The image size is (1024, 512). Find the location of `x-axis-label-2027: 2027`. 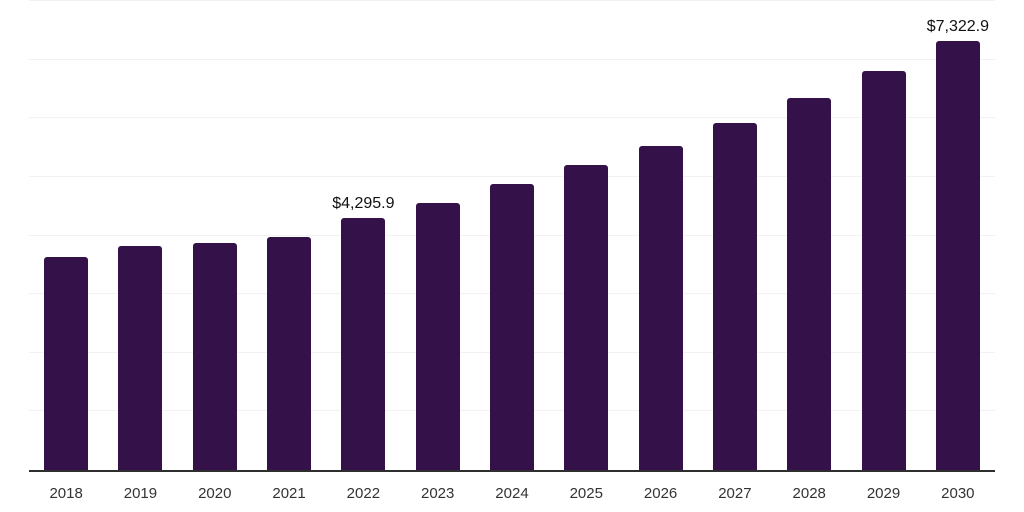

x-axis-label-2027: 2027 is located at coordinates (735, 493).